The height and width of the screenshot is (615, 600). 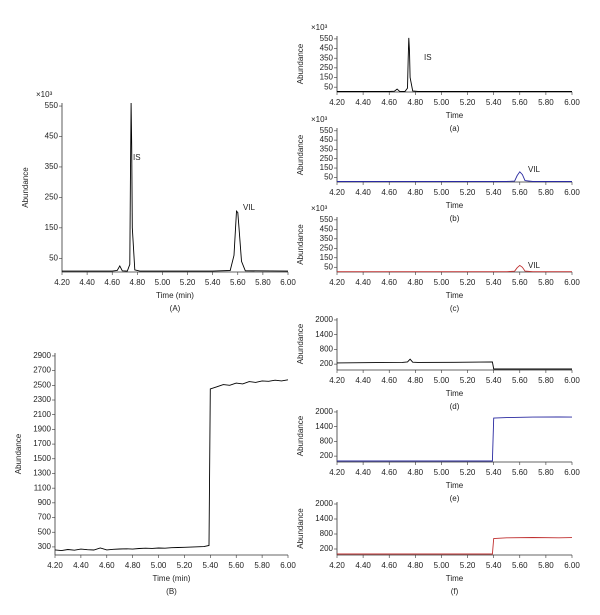 I want to click on y-tick-label: 1300, so click(x=42, y=473).